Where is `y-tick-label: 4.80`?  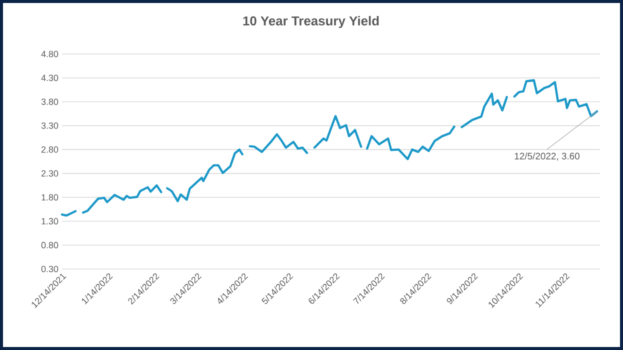 y-tick-label: 4.80 is located at coordinates (49, 54).